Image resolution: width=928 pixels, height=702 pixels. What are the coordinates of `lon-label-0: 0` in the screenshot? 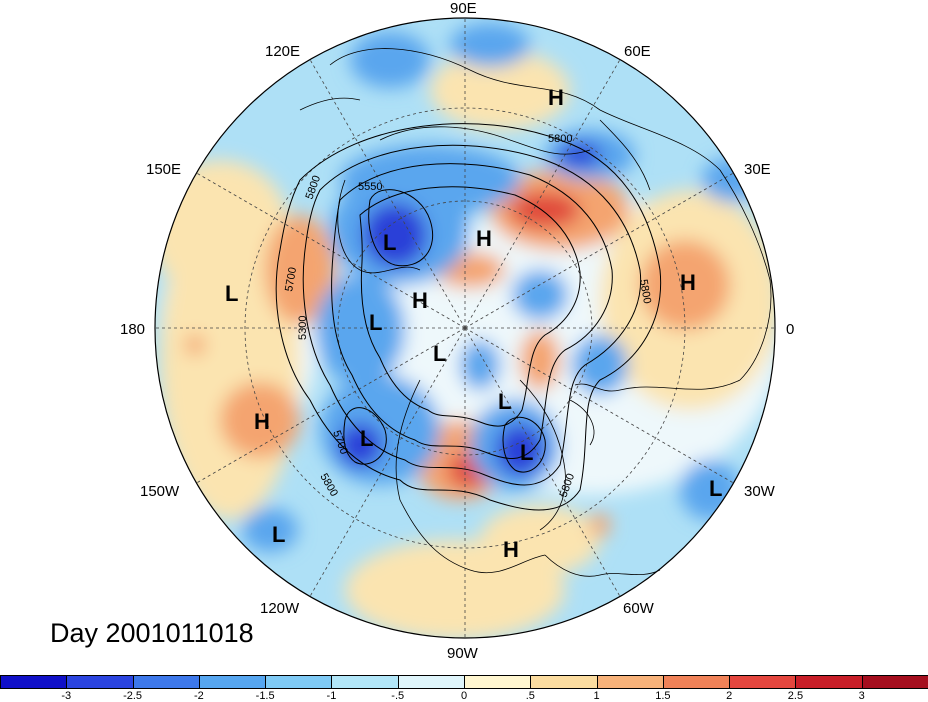 It's located at (790, 329).